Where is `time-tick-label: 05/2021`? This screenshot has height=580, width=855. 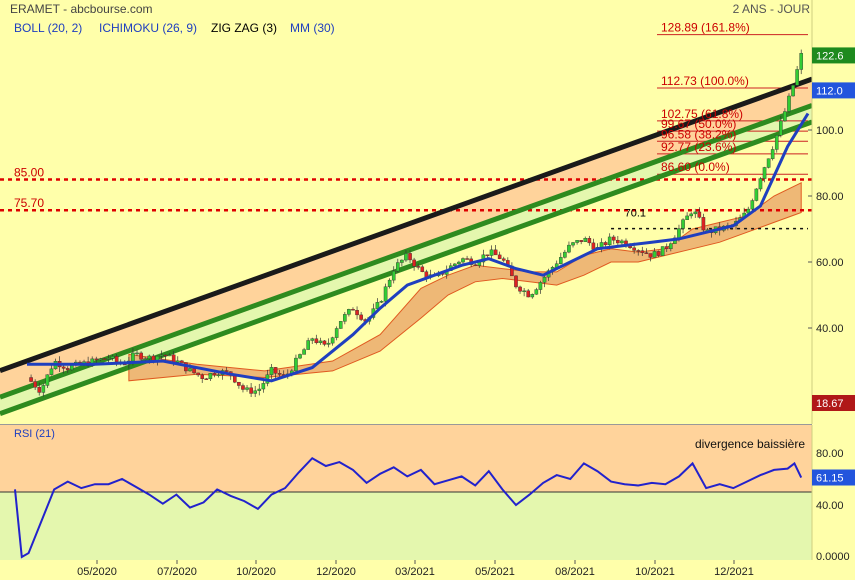 time-tick-label: 05/2021 is located at coordinates (495, 572).